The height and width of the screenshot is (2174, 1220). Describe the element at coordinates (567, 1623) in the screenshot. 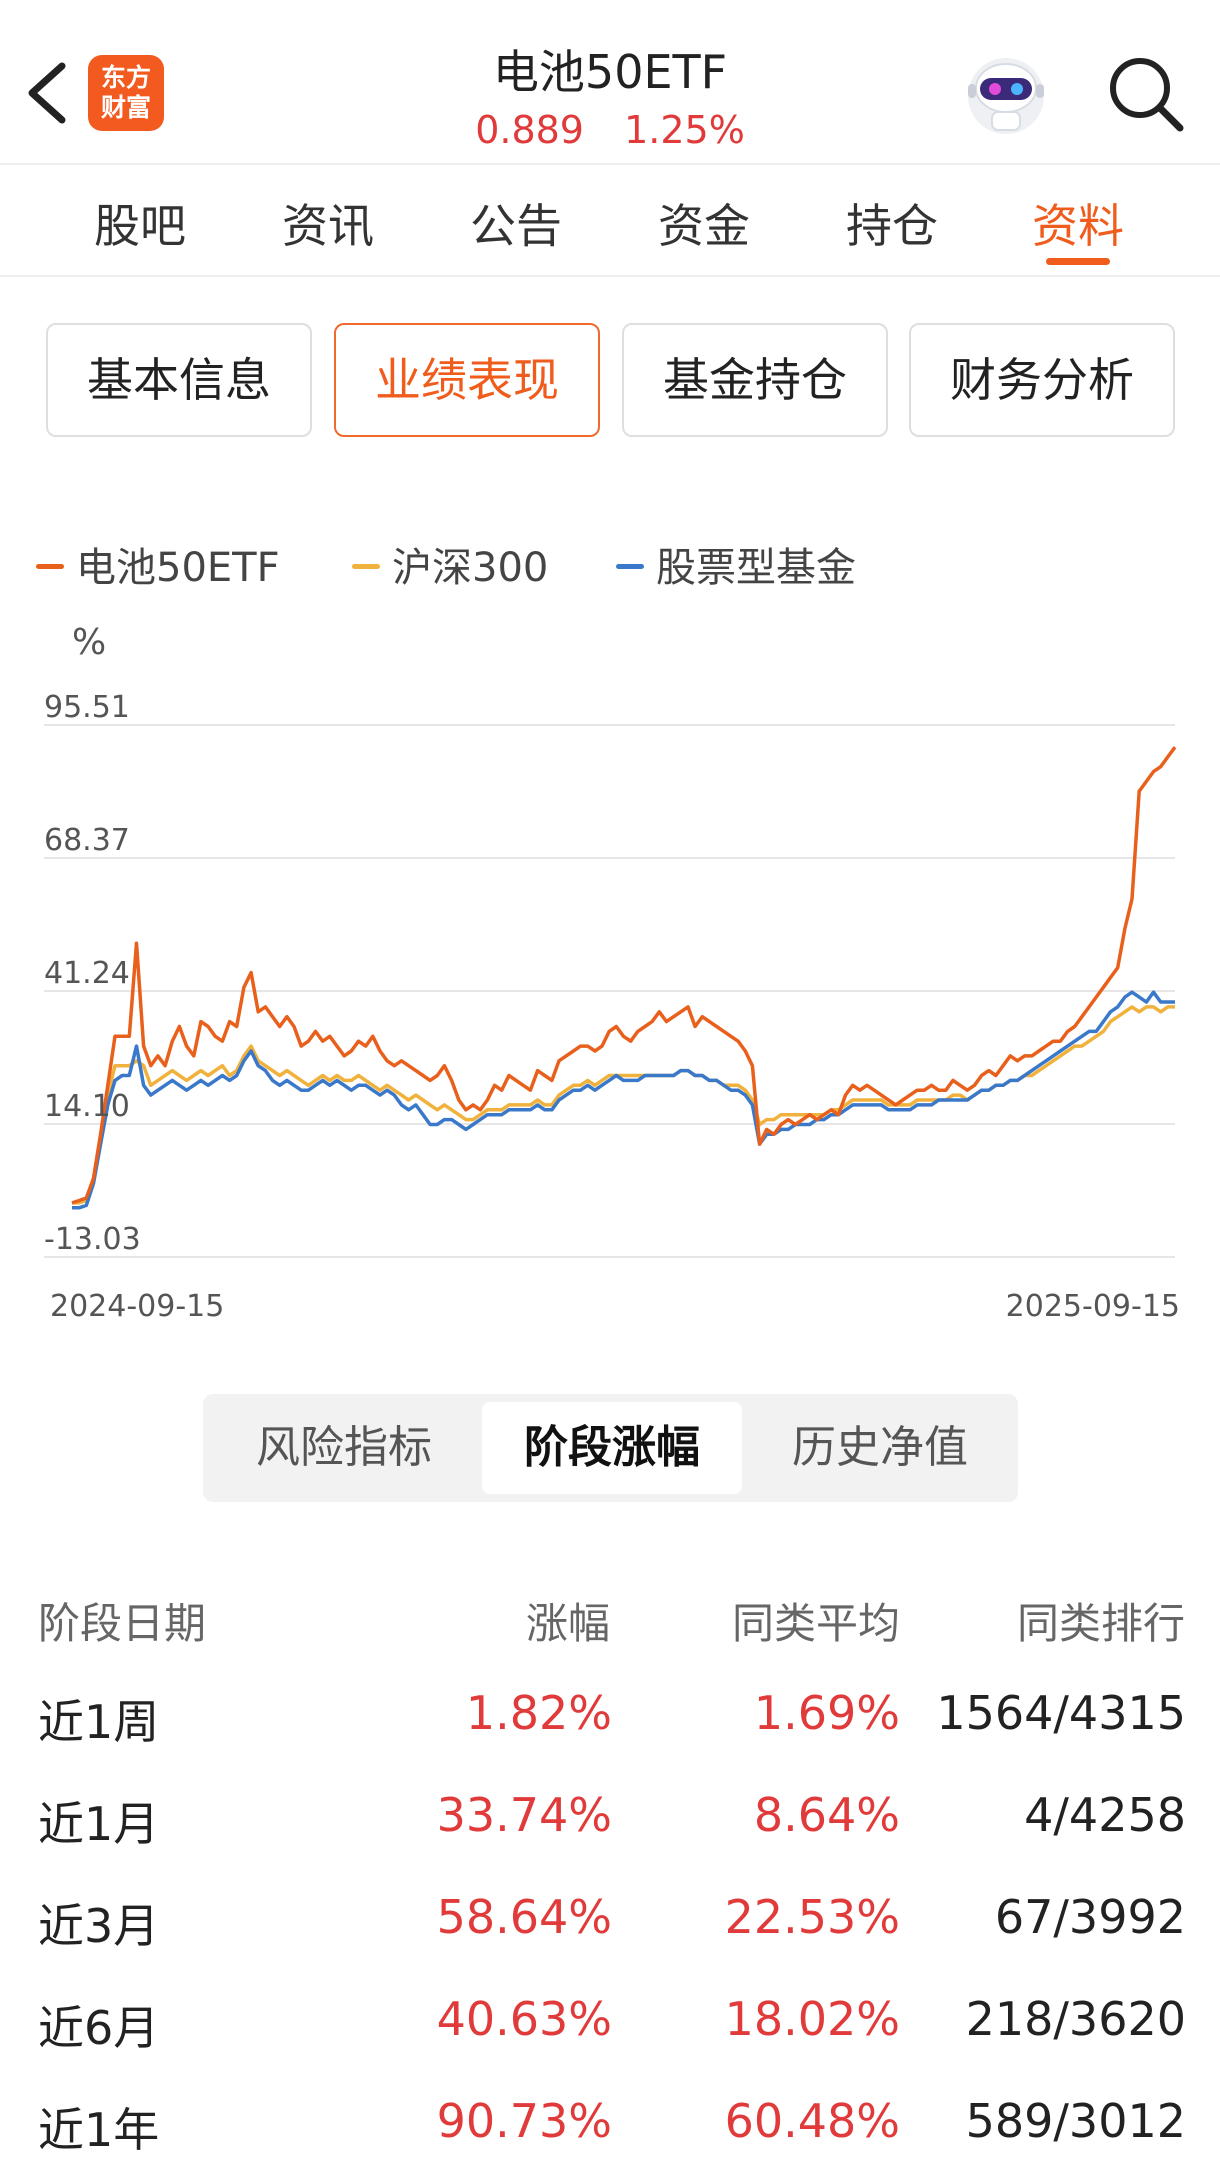

I see `column-header-change: 涨幅` at that location.